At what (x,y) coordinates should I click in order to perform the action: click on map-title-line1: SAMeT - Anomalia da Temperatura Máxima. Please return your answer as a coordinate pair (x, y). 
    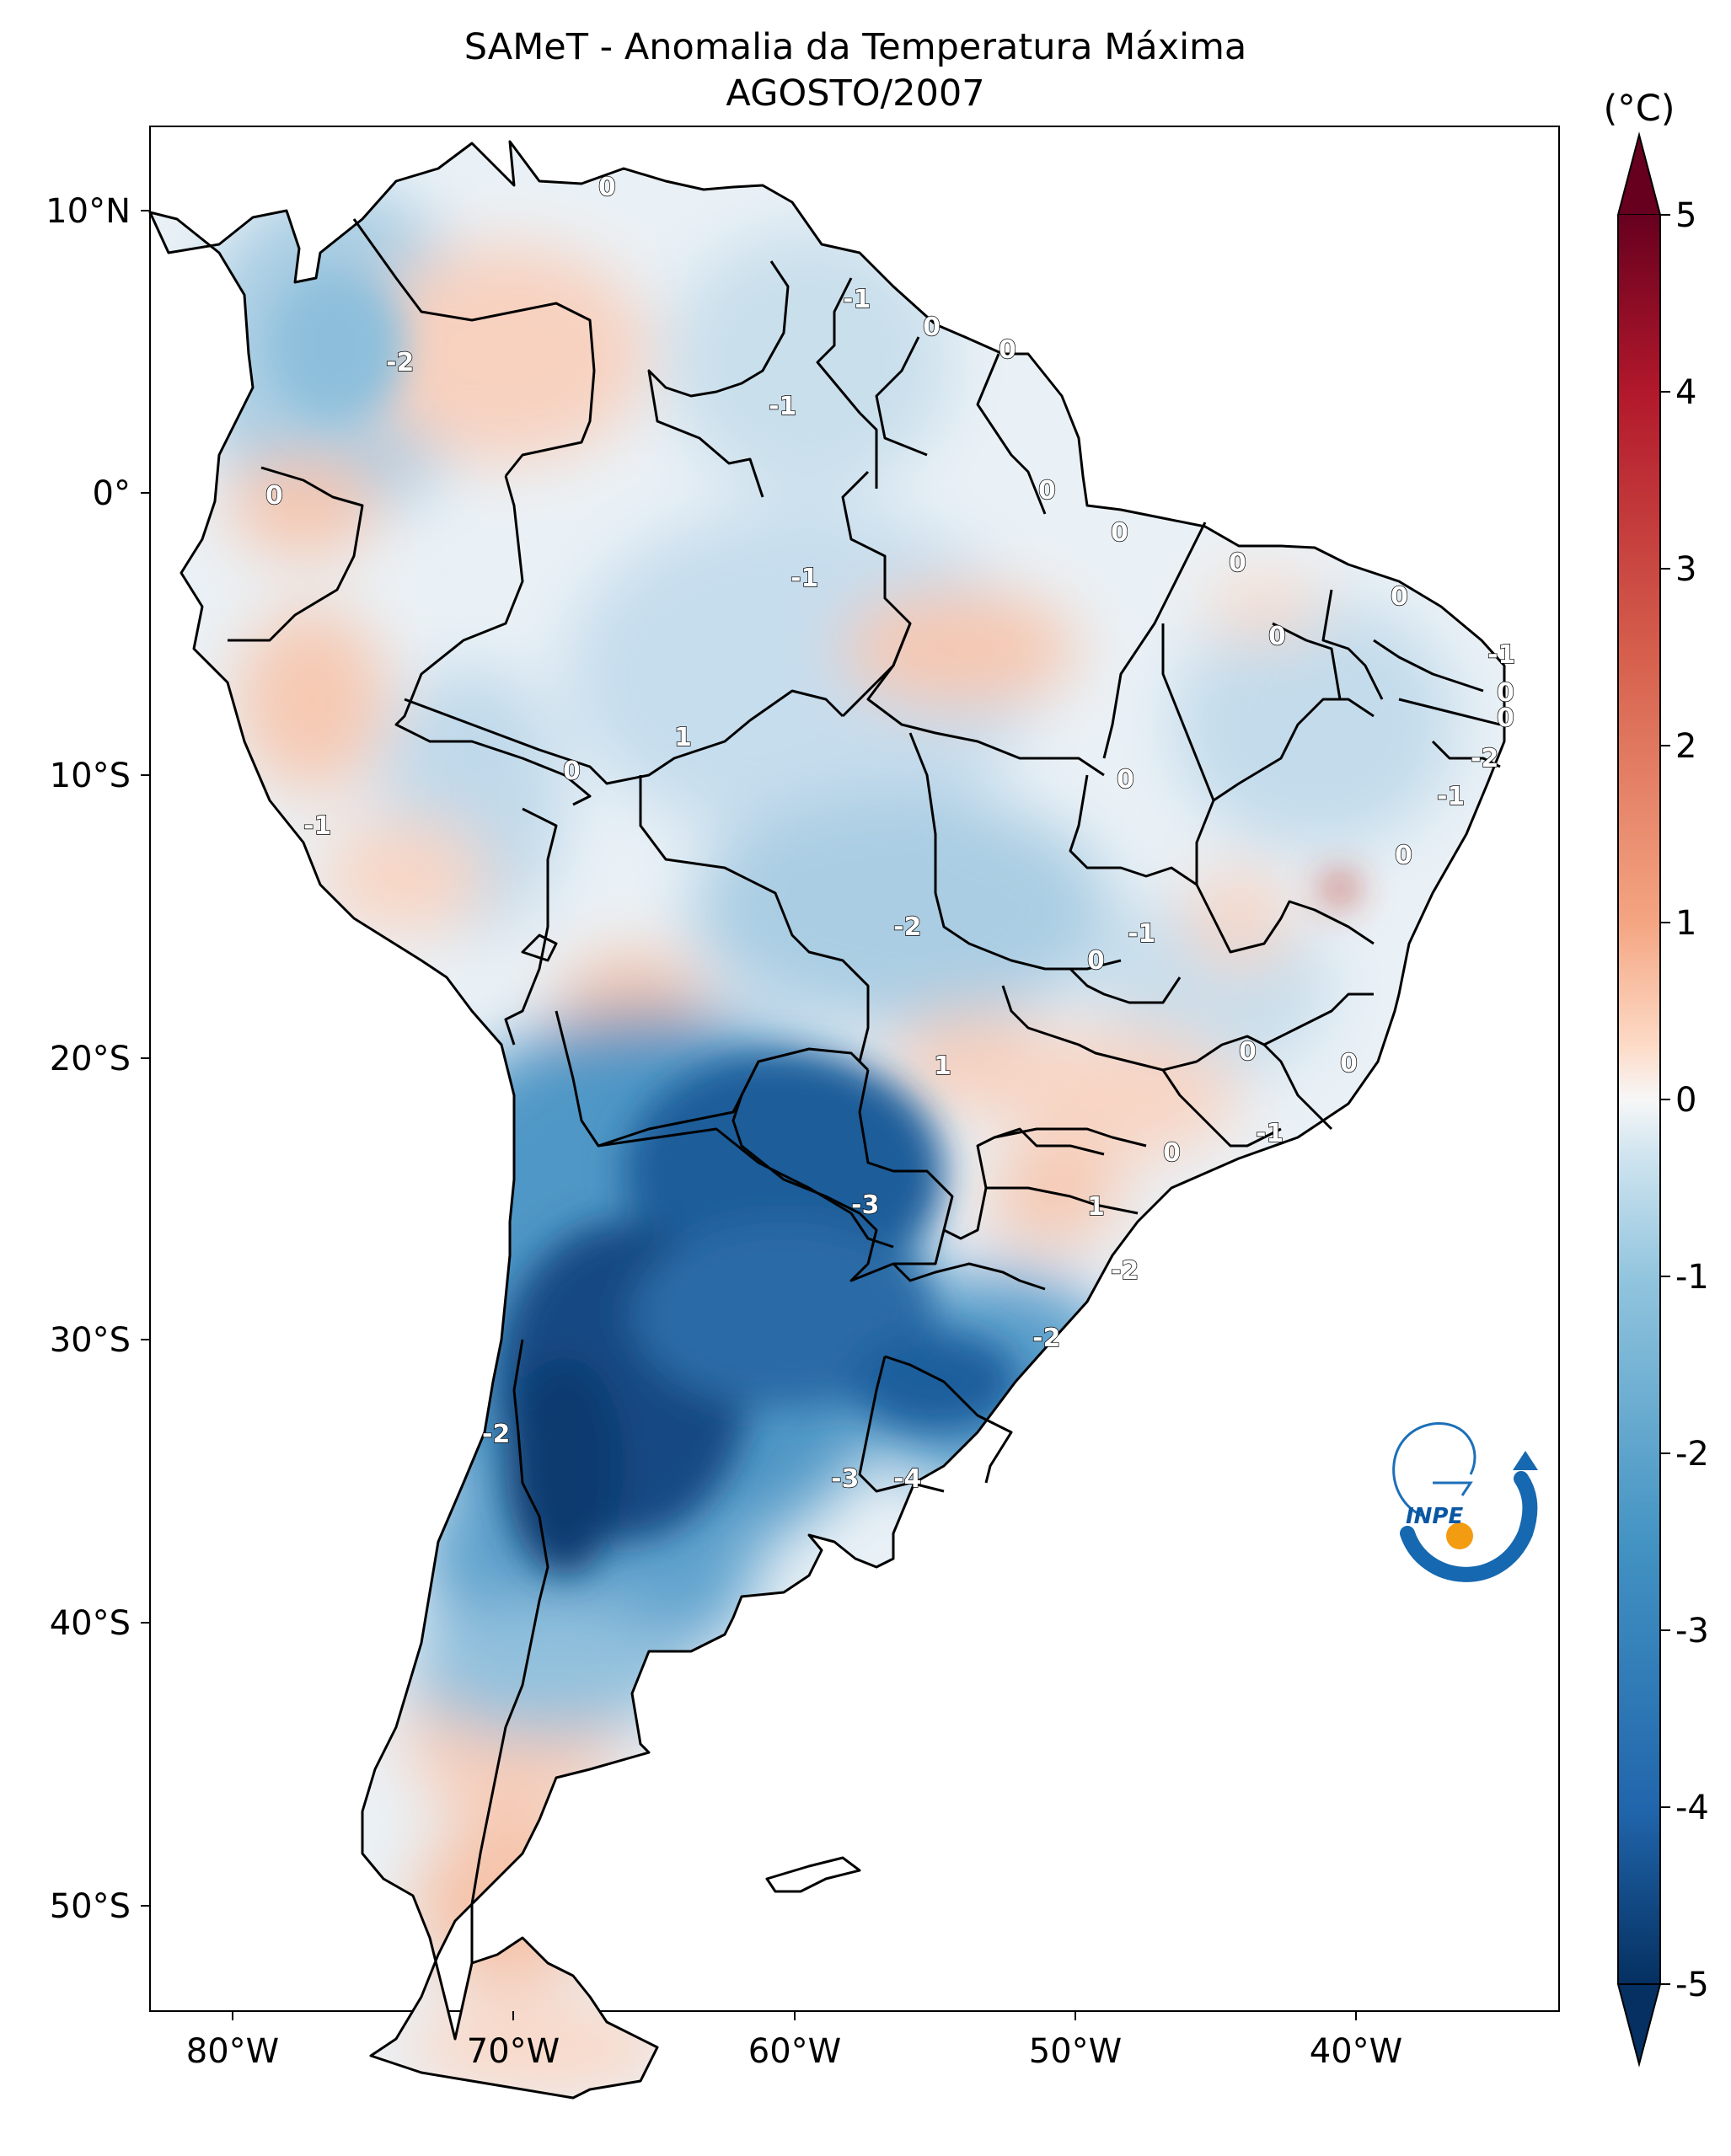
    Looking at the image, I should click on (855, 47).